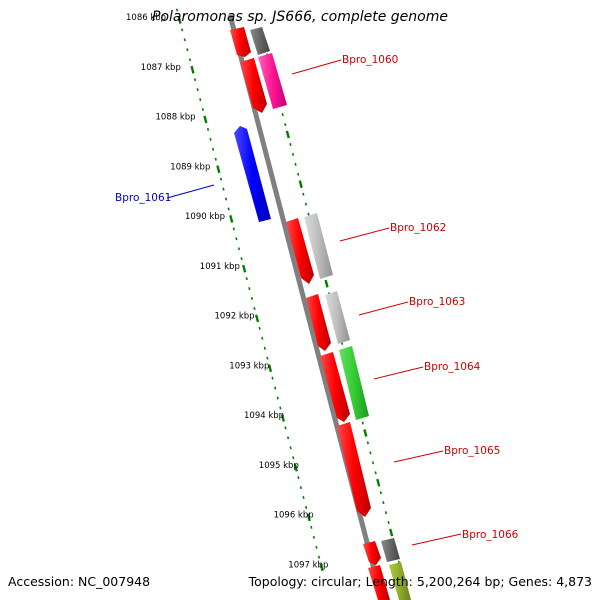 This screenshot has height=600, width=600. I want to click on gene-1064-green-feature, so click(354, 383).